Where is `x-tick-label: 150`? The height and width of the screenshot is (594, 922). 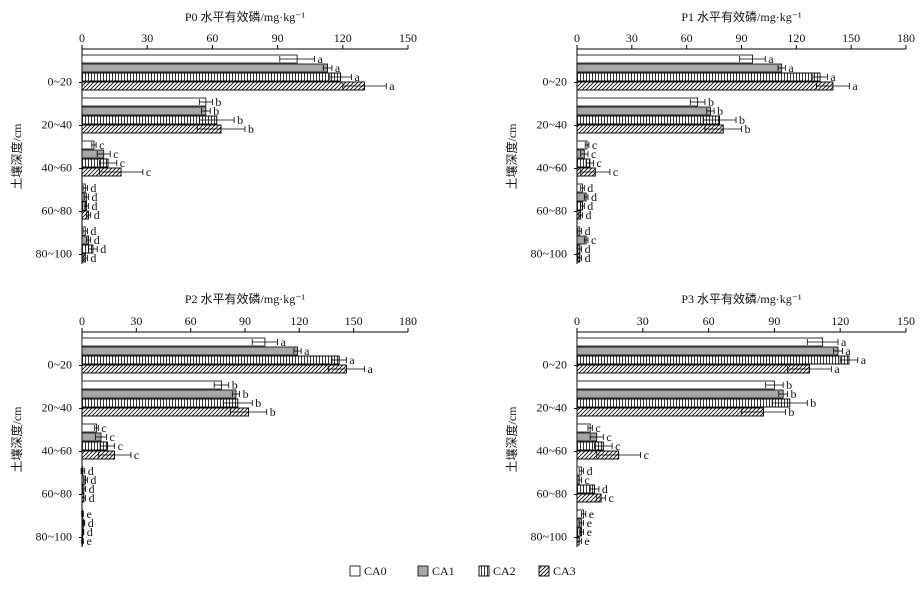
x-tick-label: 150 is located at coordinates (906, 321).